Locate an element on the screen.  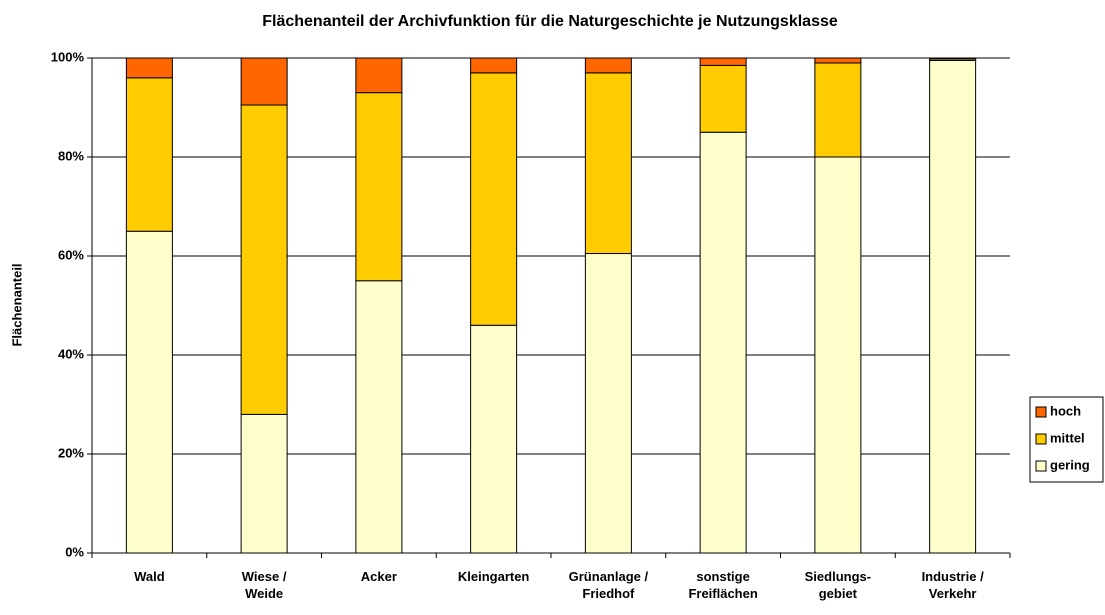
x-tick-label: Wiese / Weide is located at coordinates (264, 585).